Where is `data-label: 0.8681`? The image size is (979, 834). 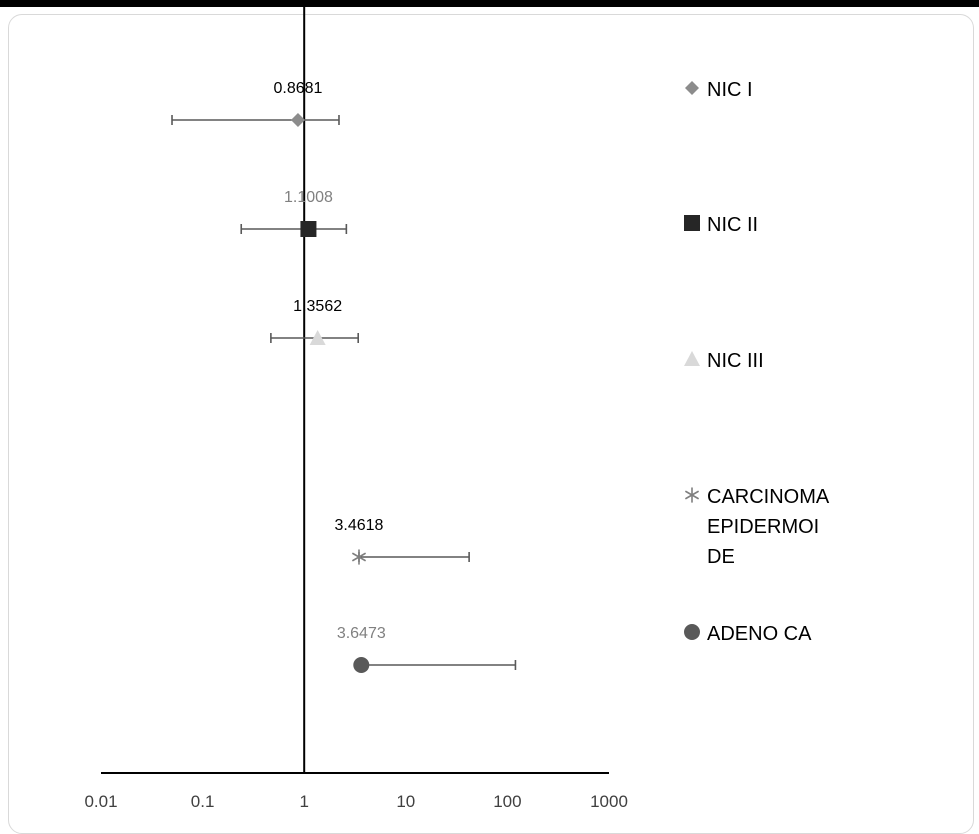
data-label: 0.8681 is located at coordinates (297, 88).